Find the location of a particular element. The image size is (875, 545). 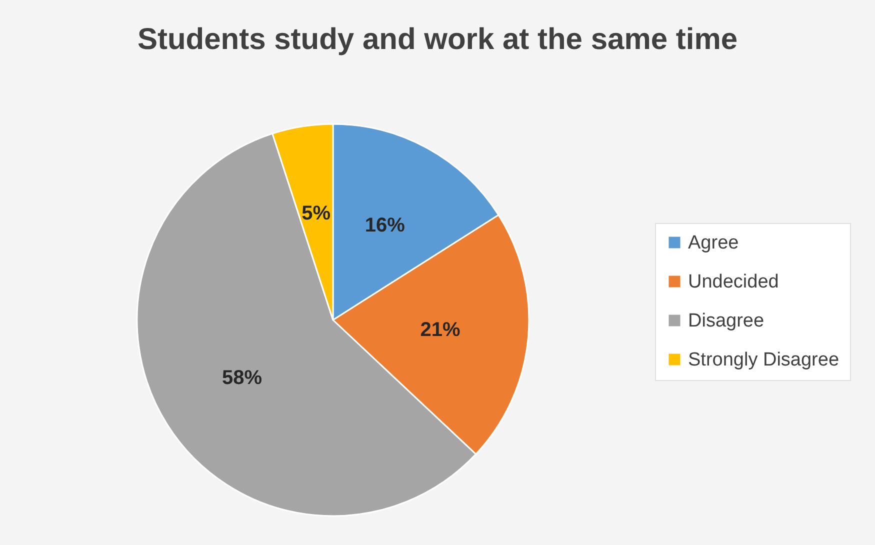

data-label: 5% is located at coordinates (316, 213).